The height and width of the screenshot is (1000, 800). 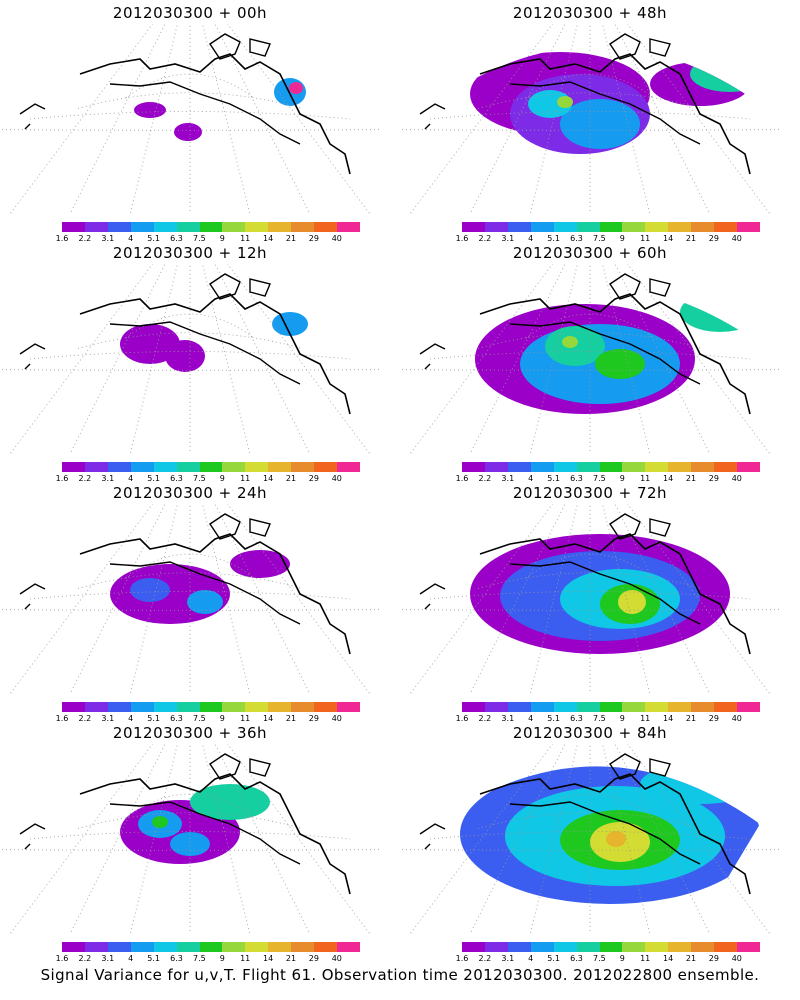 I want to click on colorbar-tick-label: 29, so click(x=313, y=238).